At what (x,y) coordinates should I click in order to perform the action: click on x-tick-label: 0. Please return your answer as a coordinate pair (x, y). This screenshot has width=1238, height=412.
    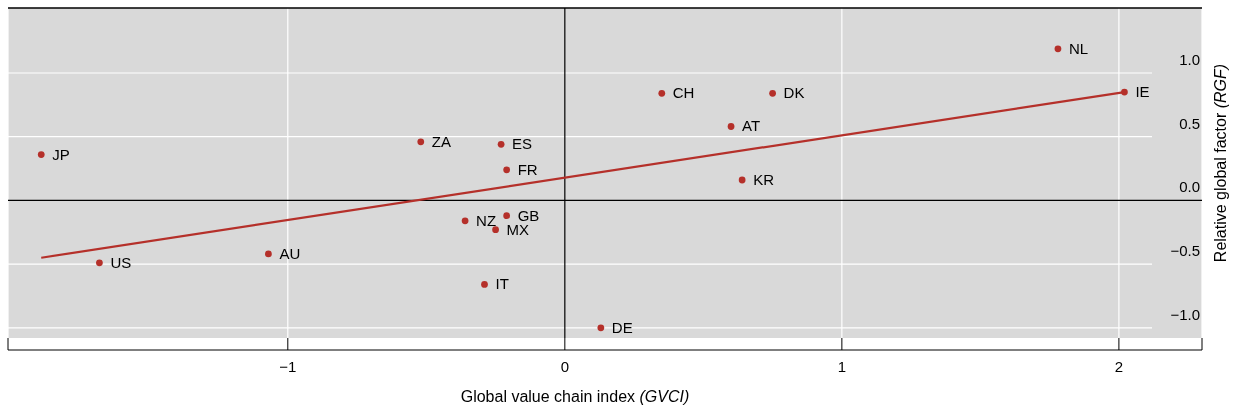
    Looking at the image, I should click on (564, 366).